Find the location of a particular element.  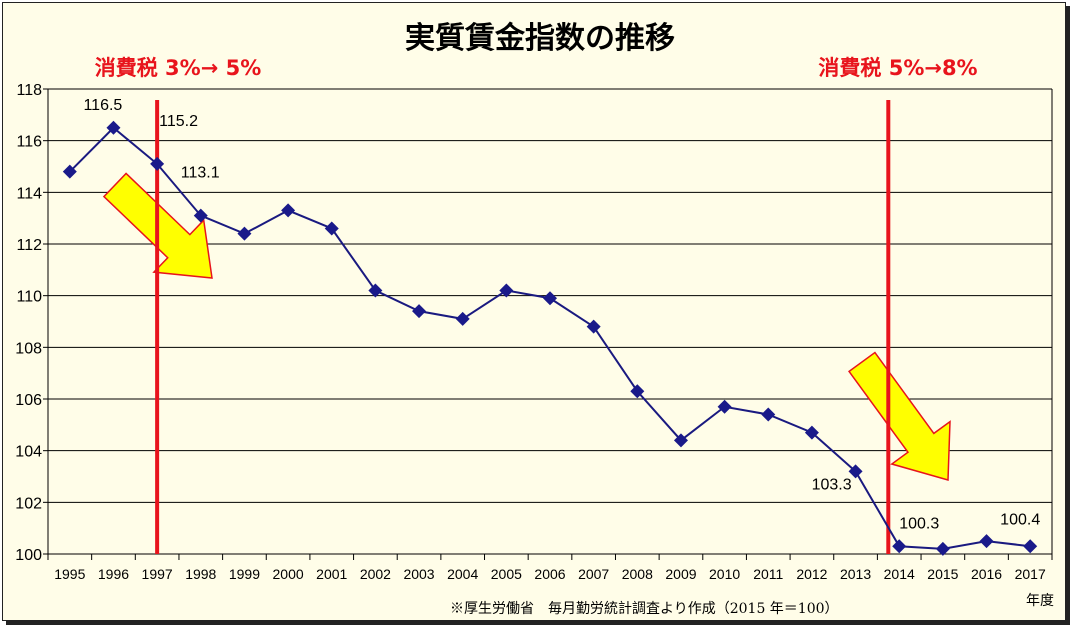

data-point-2011 is located at coordinates (768, 414).